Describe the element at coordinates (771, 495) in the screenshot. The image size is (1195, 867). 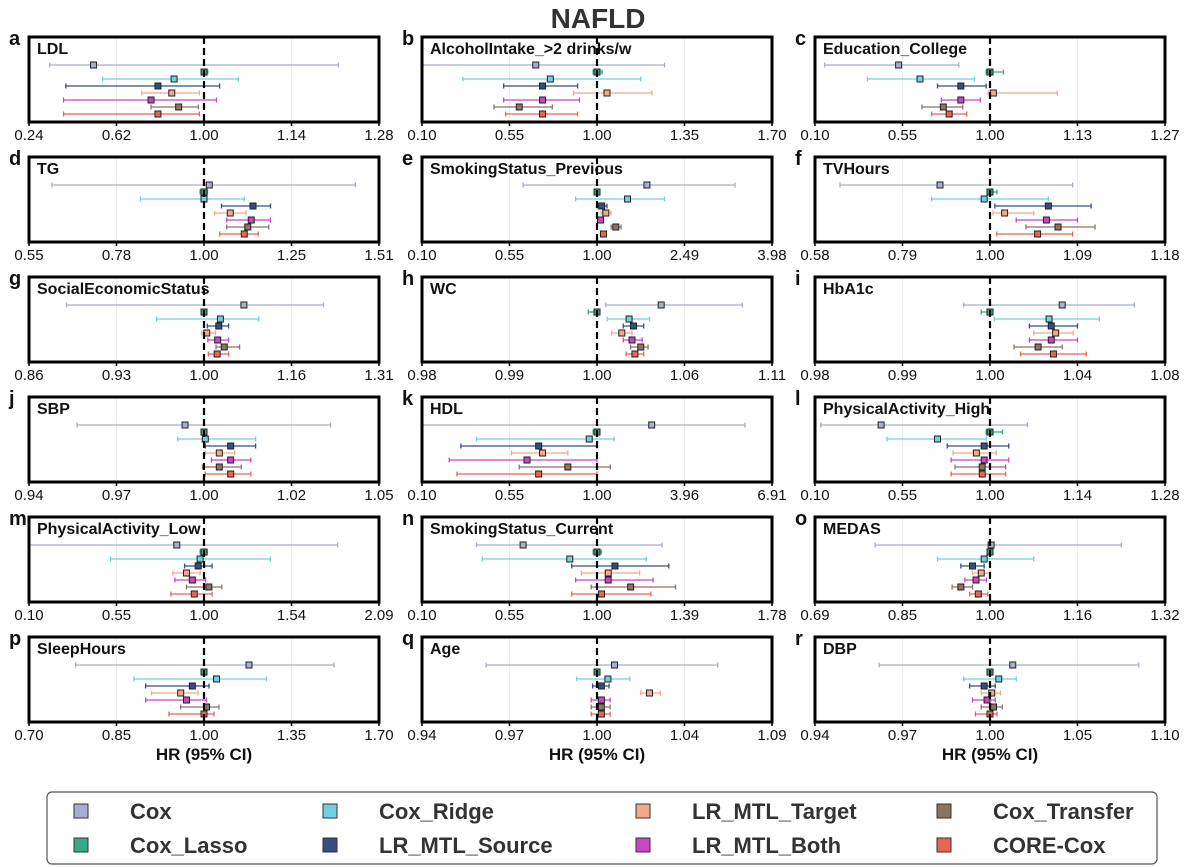
I see `tick-label: 6.91` at that location.